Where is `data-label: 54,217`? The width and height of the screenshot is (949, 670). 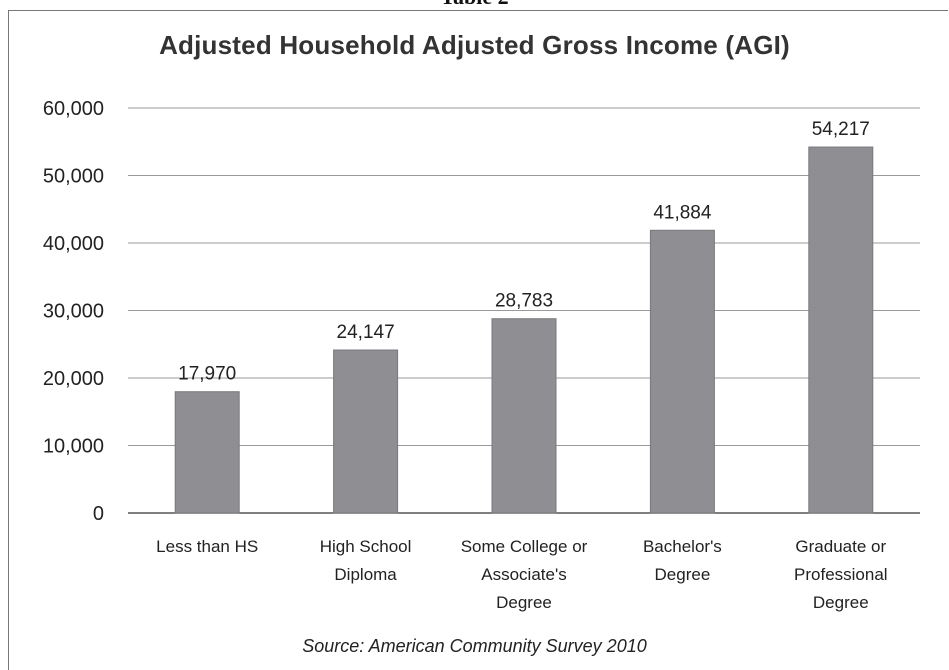
data-label: 54,217 is located at coordinates (841, 129).